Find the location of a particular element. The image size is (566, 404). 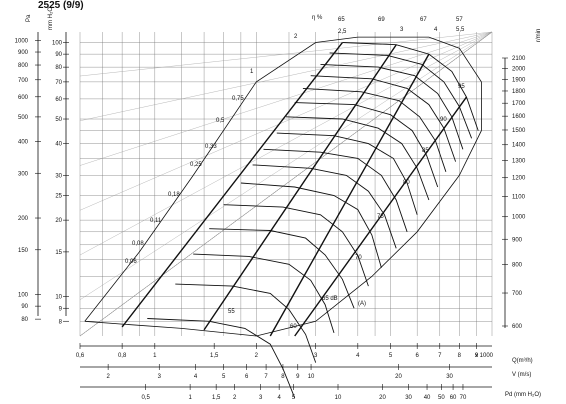

sound-label: 90 is located at coordinates (443, 120).